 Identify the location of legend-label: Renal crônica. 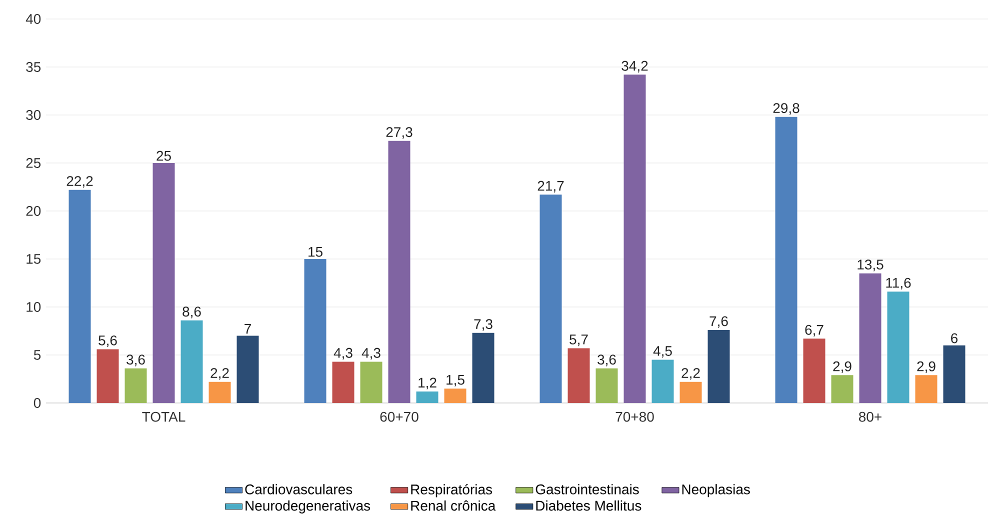
(453, 505).